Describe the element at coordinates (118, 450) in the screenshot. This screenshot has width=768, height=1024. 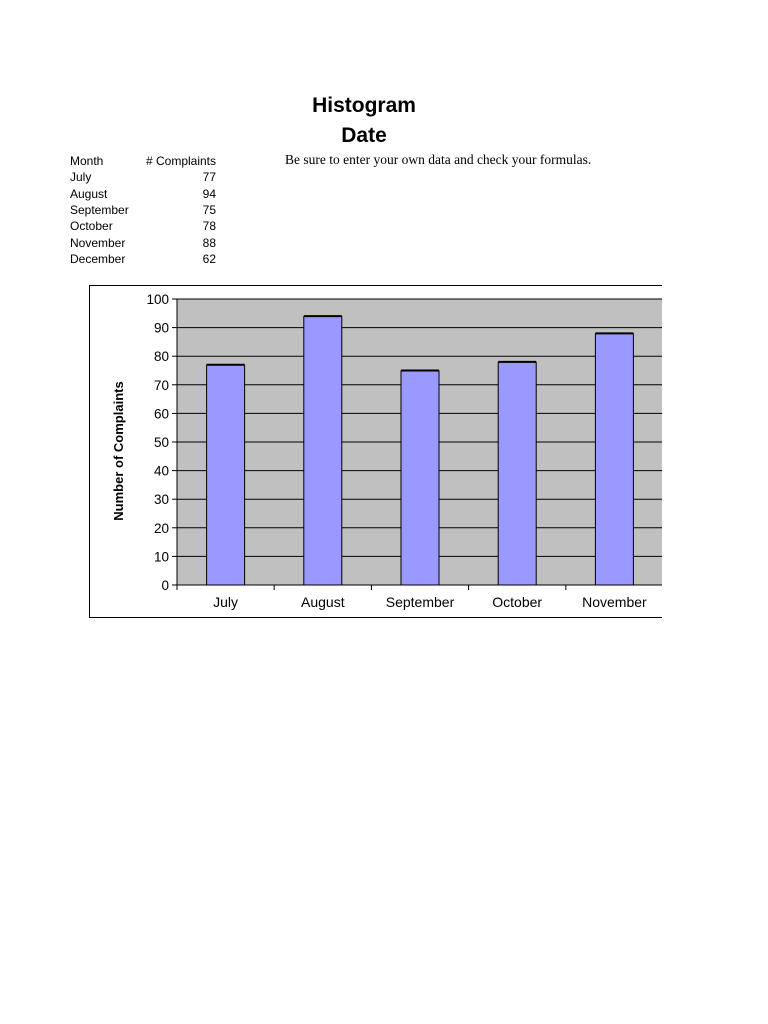
I see `y-axis-title: Number of Complaints` at that location.